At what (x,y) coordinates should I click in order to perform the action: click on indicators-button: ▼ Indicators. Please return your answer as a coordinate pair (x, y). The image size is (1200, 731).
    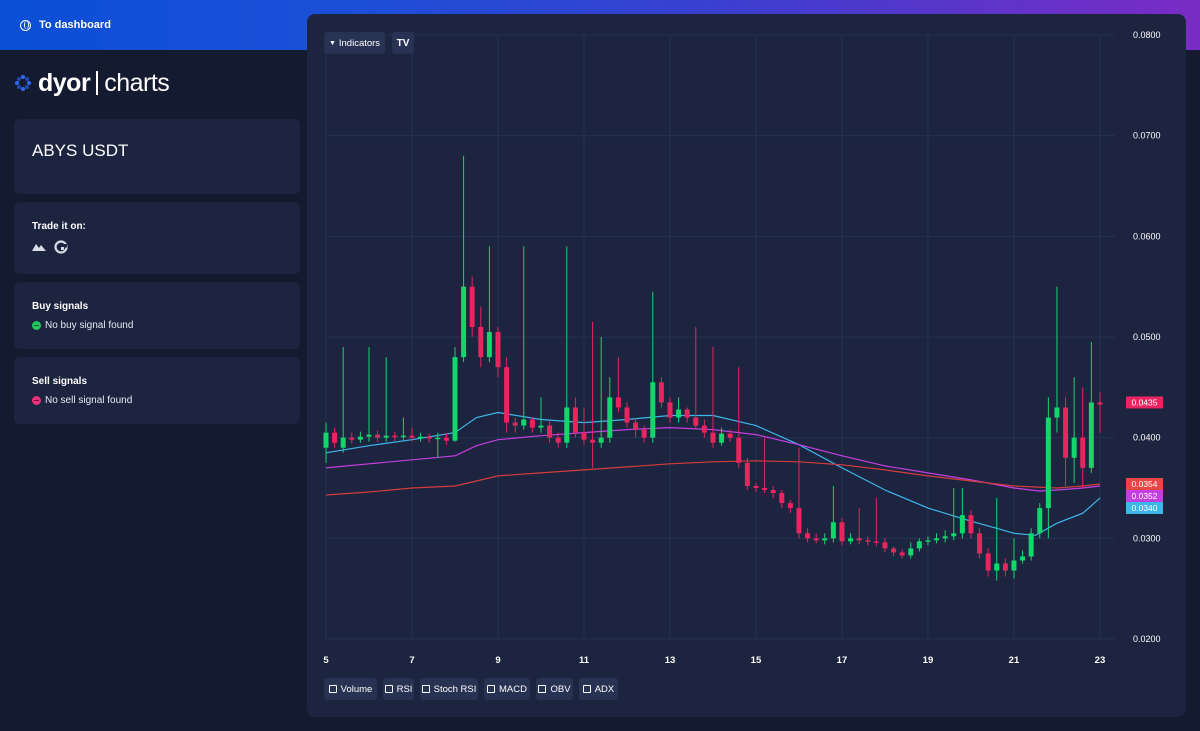
    Looking at the image, I should click on (354, 43).